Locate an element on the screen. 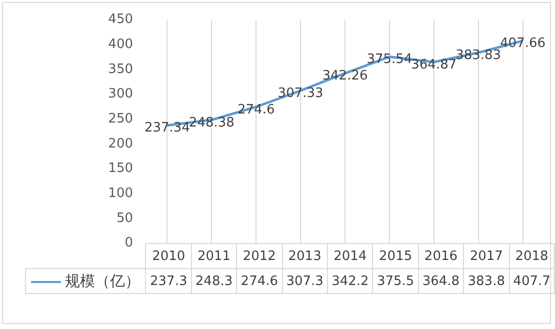 The height and width of the screenshot is (329, 555). text: 274.6 is located at coordinates (259, 281).